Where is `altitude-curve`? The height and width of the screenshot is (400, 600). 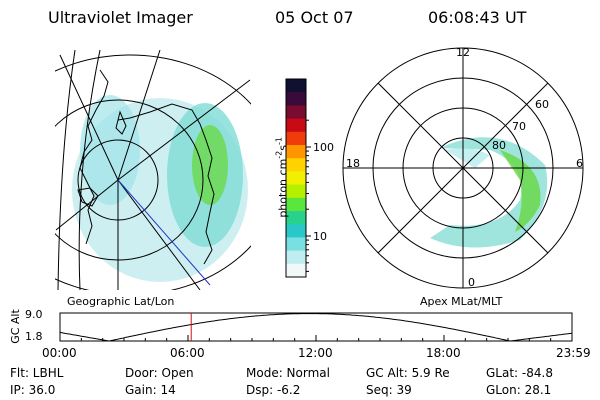
altitude-curve is located at coordinates (316, 327).